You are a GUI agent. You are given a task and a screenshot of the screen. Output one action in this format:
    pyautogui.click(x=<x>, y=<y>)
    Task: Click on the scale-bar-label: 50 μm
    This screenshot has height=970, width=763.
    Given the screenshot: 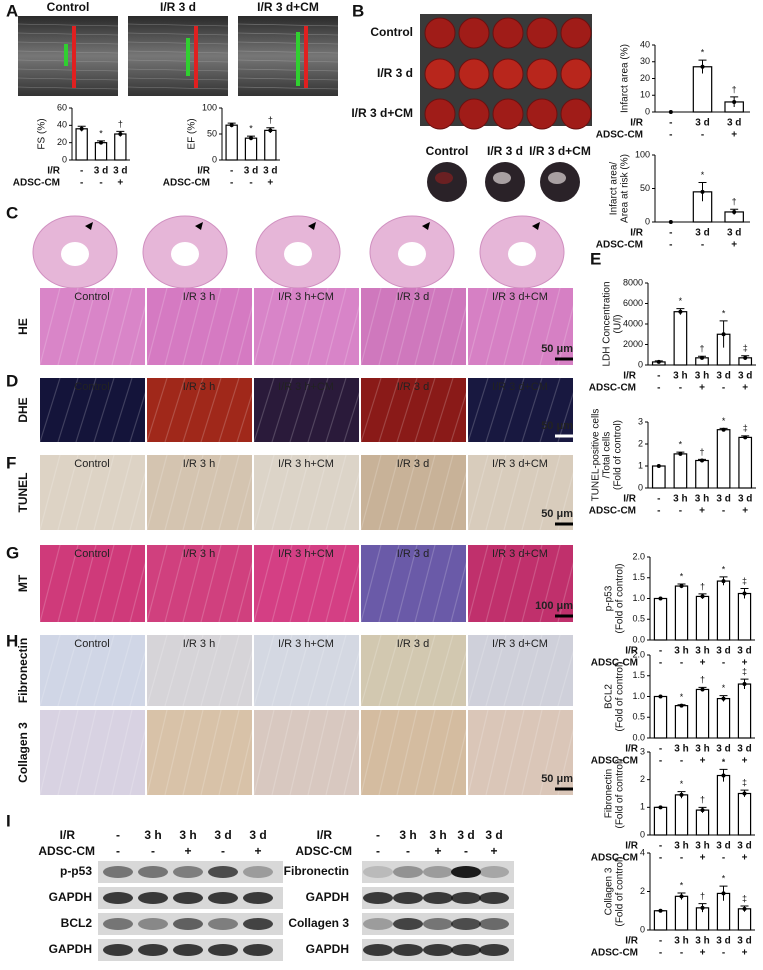 What is the action you would take?
    pyautogui.click(x=557, y=779)
    